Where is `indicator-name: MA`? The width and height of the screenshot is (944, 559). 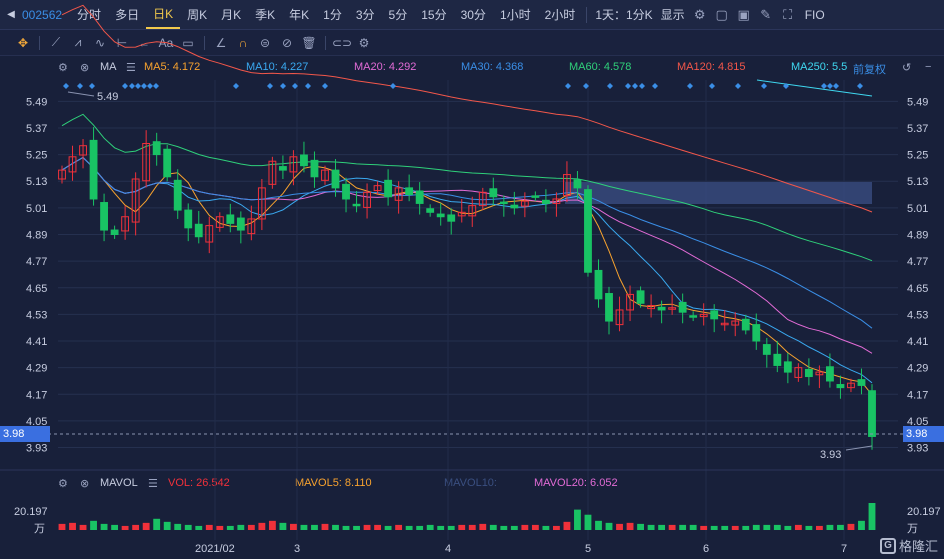 indicator-name: MA is located at coordinates (108, 67).